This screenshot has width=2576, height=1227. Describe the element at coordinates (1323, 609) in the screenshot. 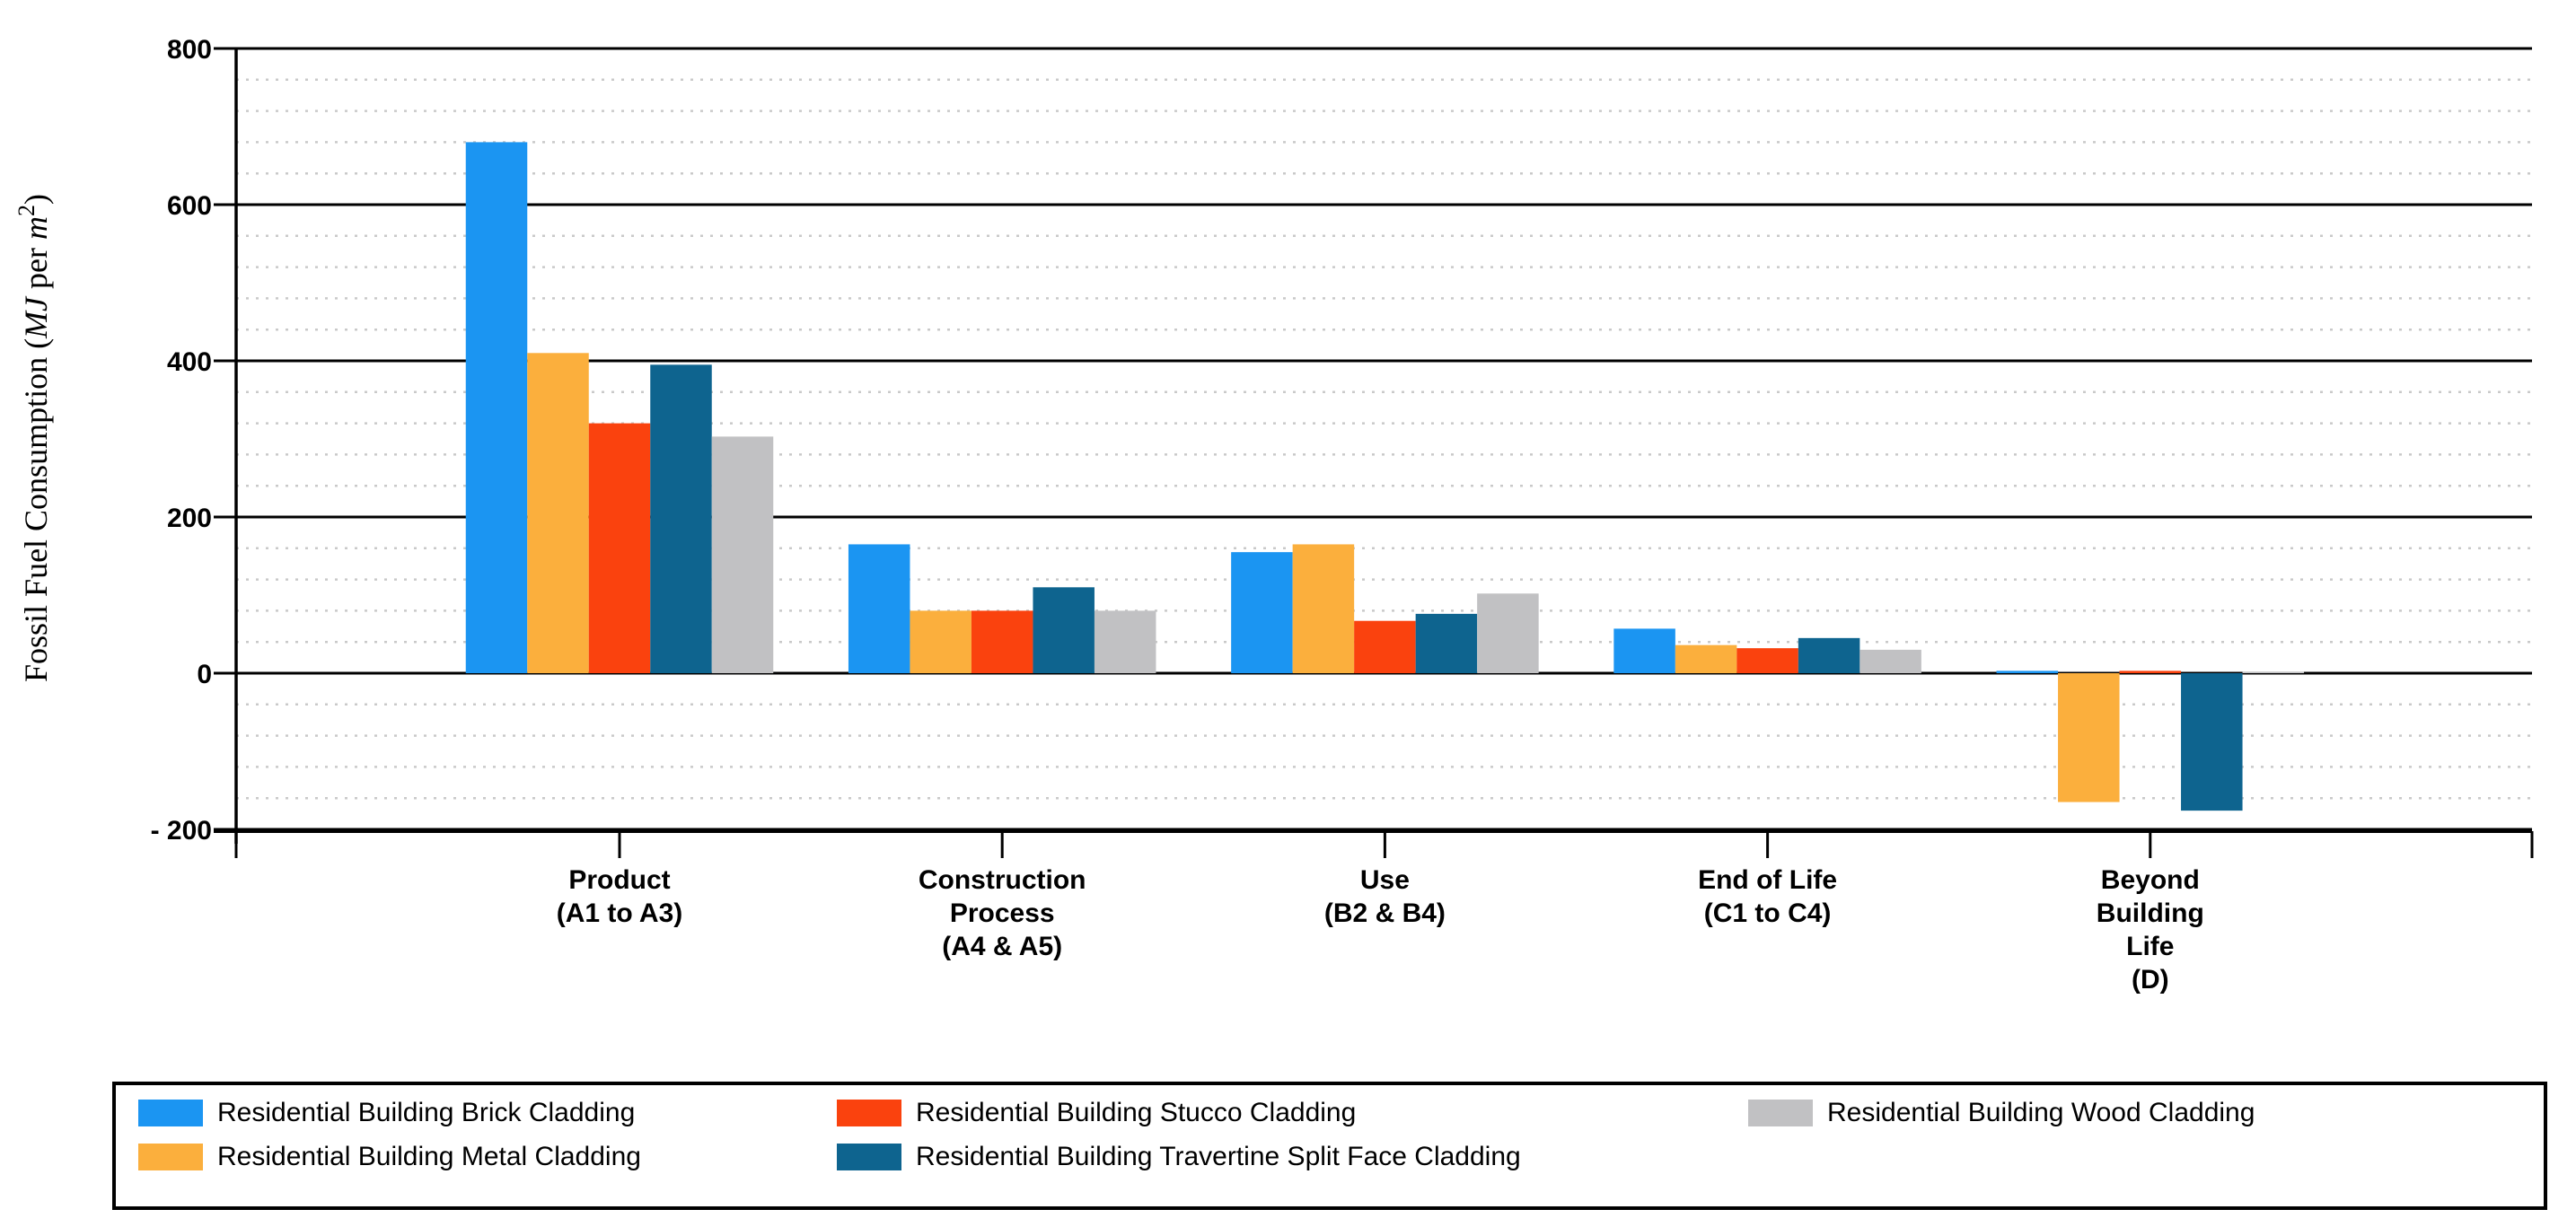

I see `bar-residential-building-metal-cladding-cat3` at that location.